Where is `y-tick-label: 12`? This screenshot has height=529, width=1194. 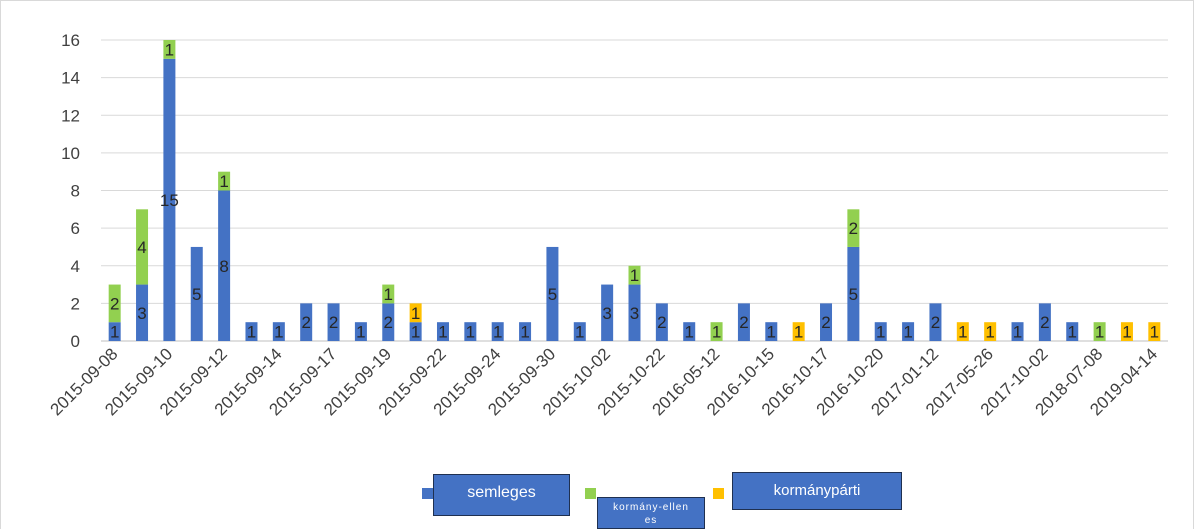 y-tick-label: 12 is located at coordinates (70, 115).